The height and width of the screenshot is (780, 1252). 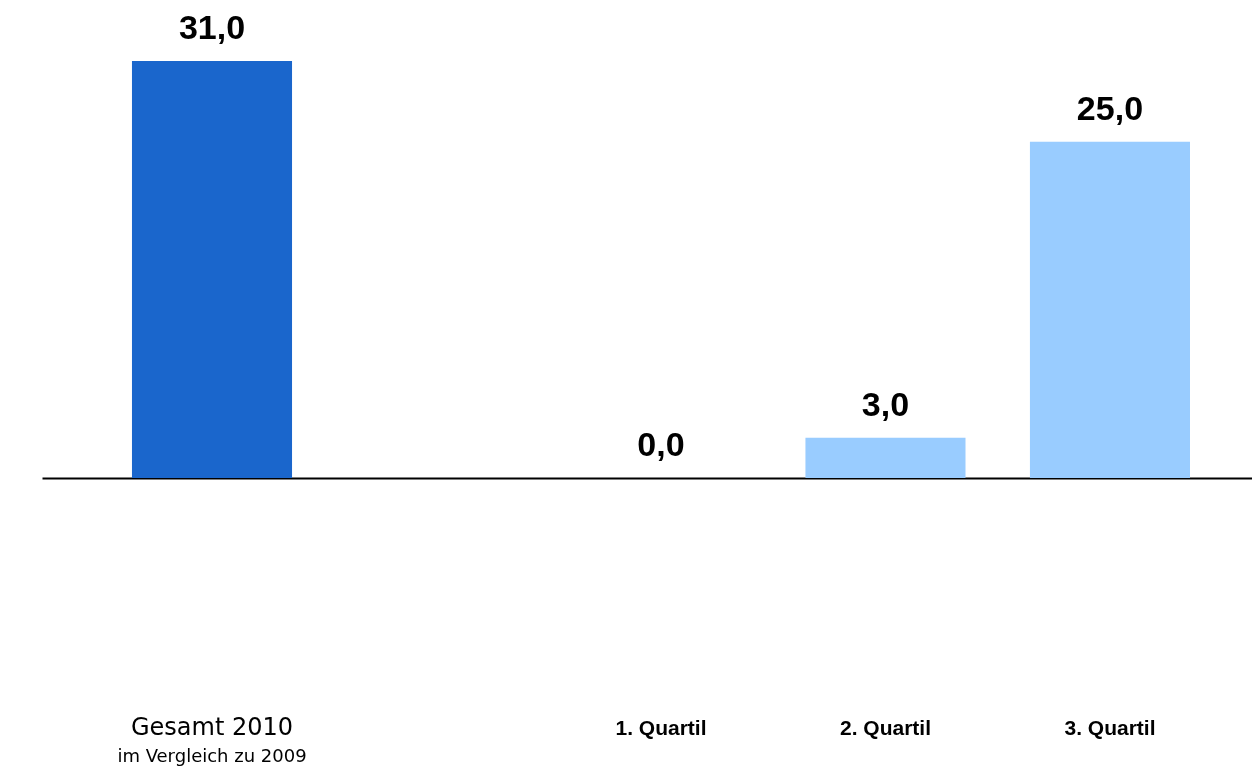 I want to click on data-label: 25,0, so click(x=1110, y=107).